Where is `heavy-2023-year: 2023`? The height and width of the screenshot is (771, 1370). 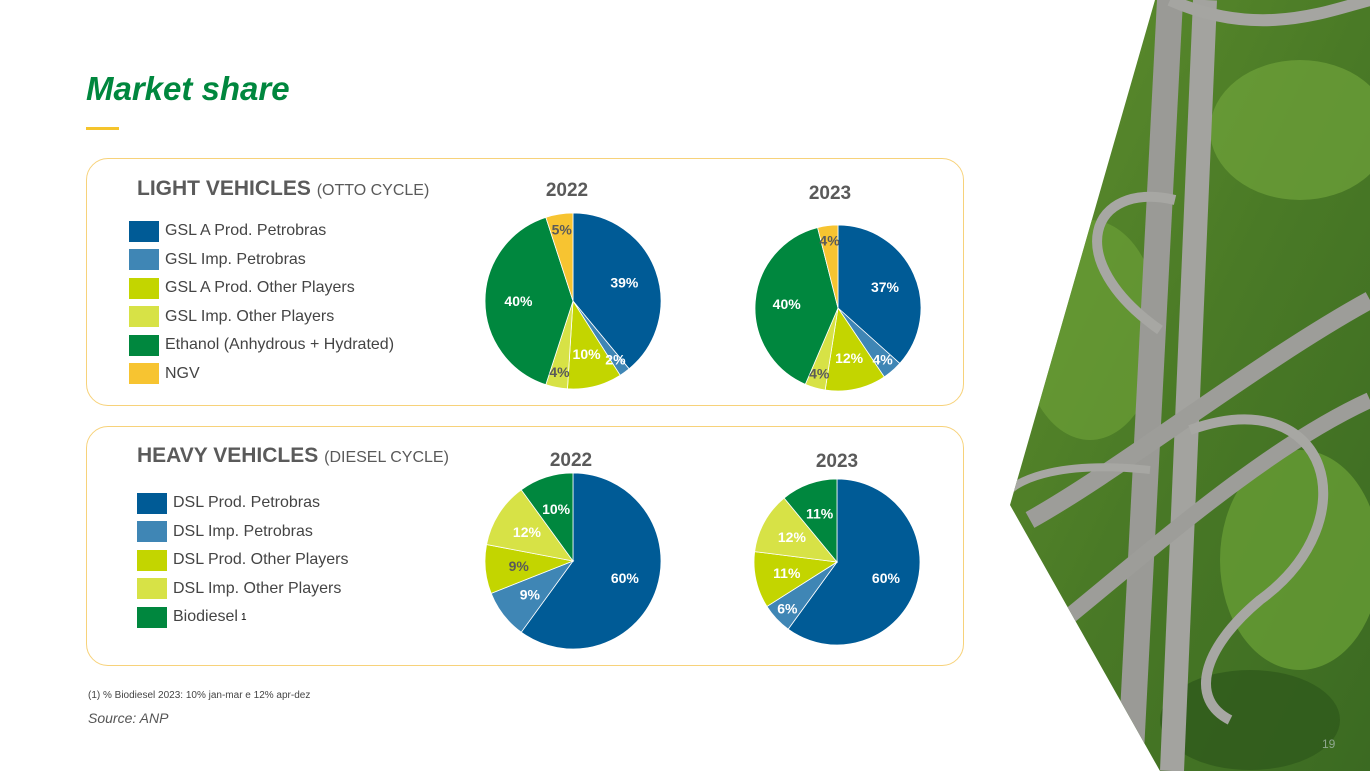 heavy-2023-year: 2023 is located at coordinates (837, 461).